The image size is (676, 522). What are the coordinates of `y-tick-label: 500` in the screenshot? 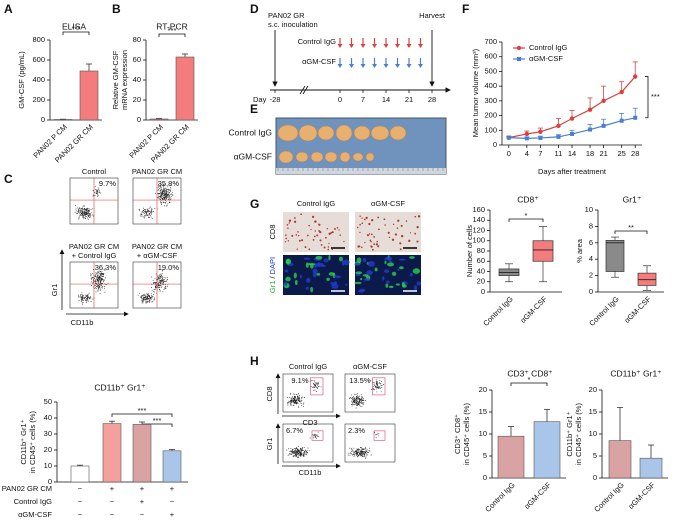 It's located at (490, 70).